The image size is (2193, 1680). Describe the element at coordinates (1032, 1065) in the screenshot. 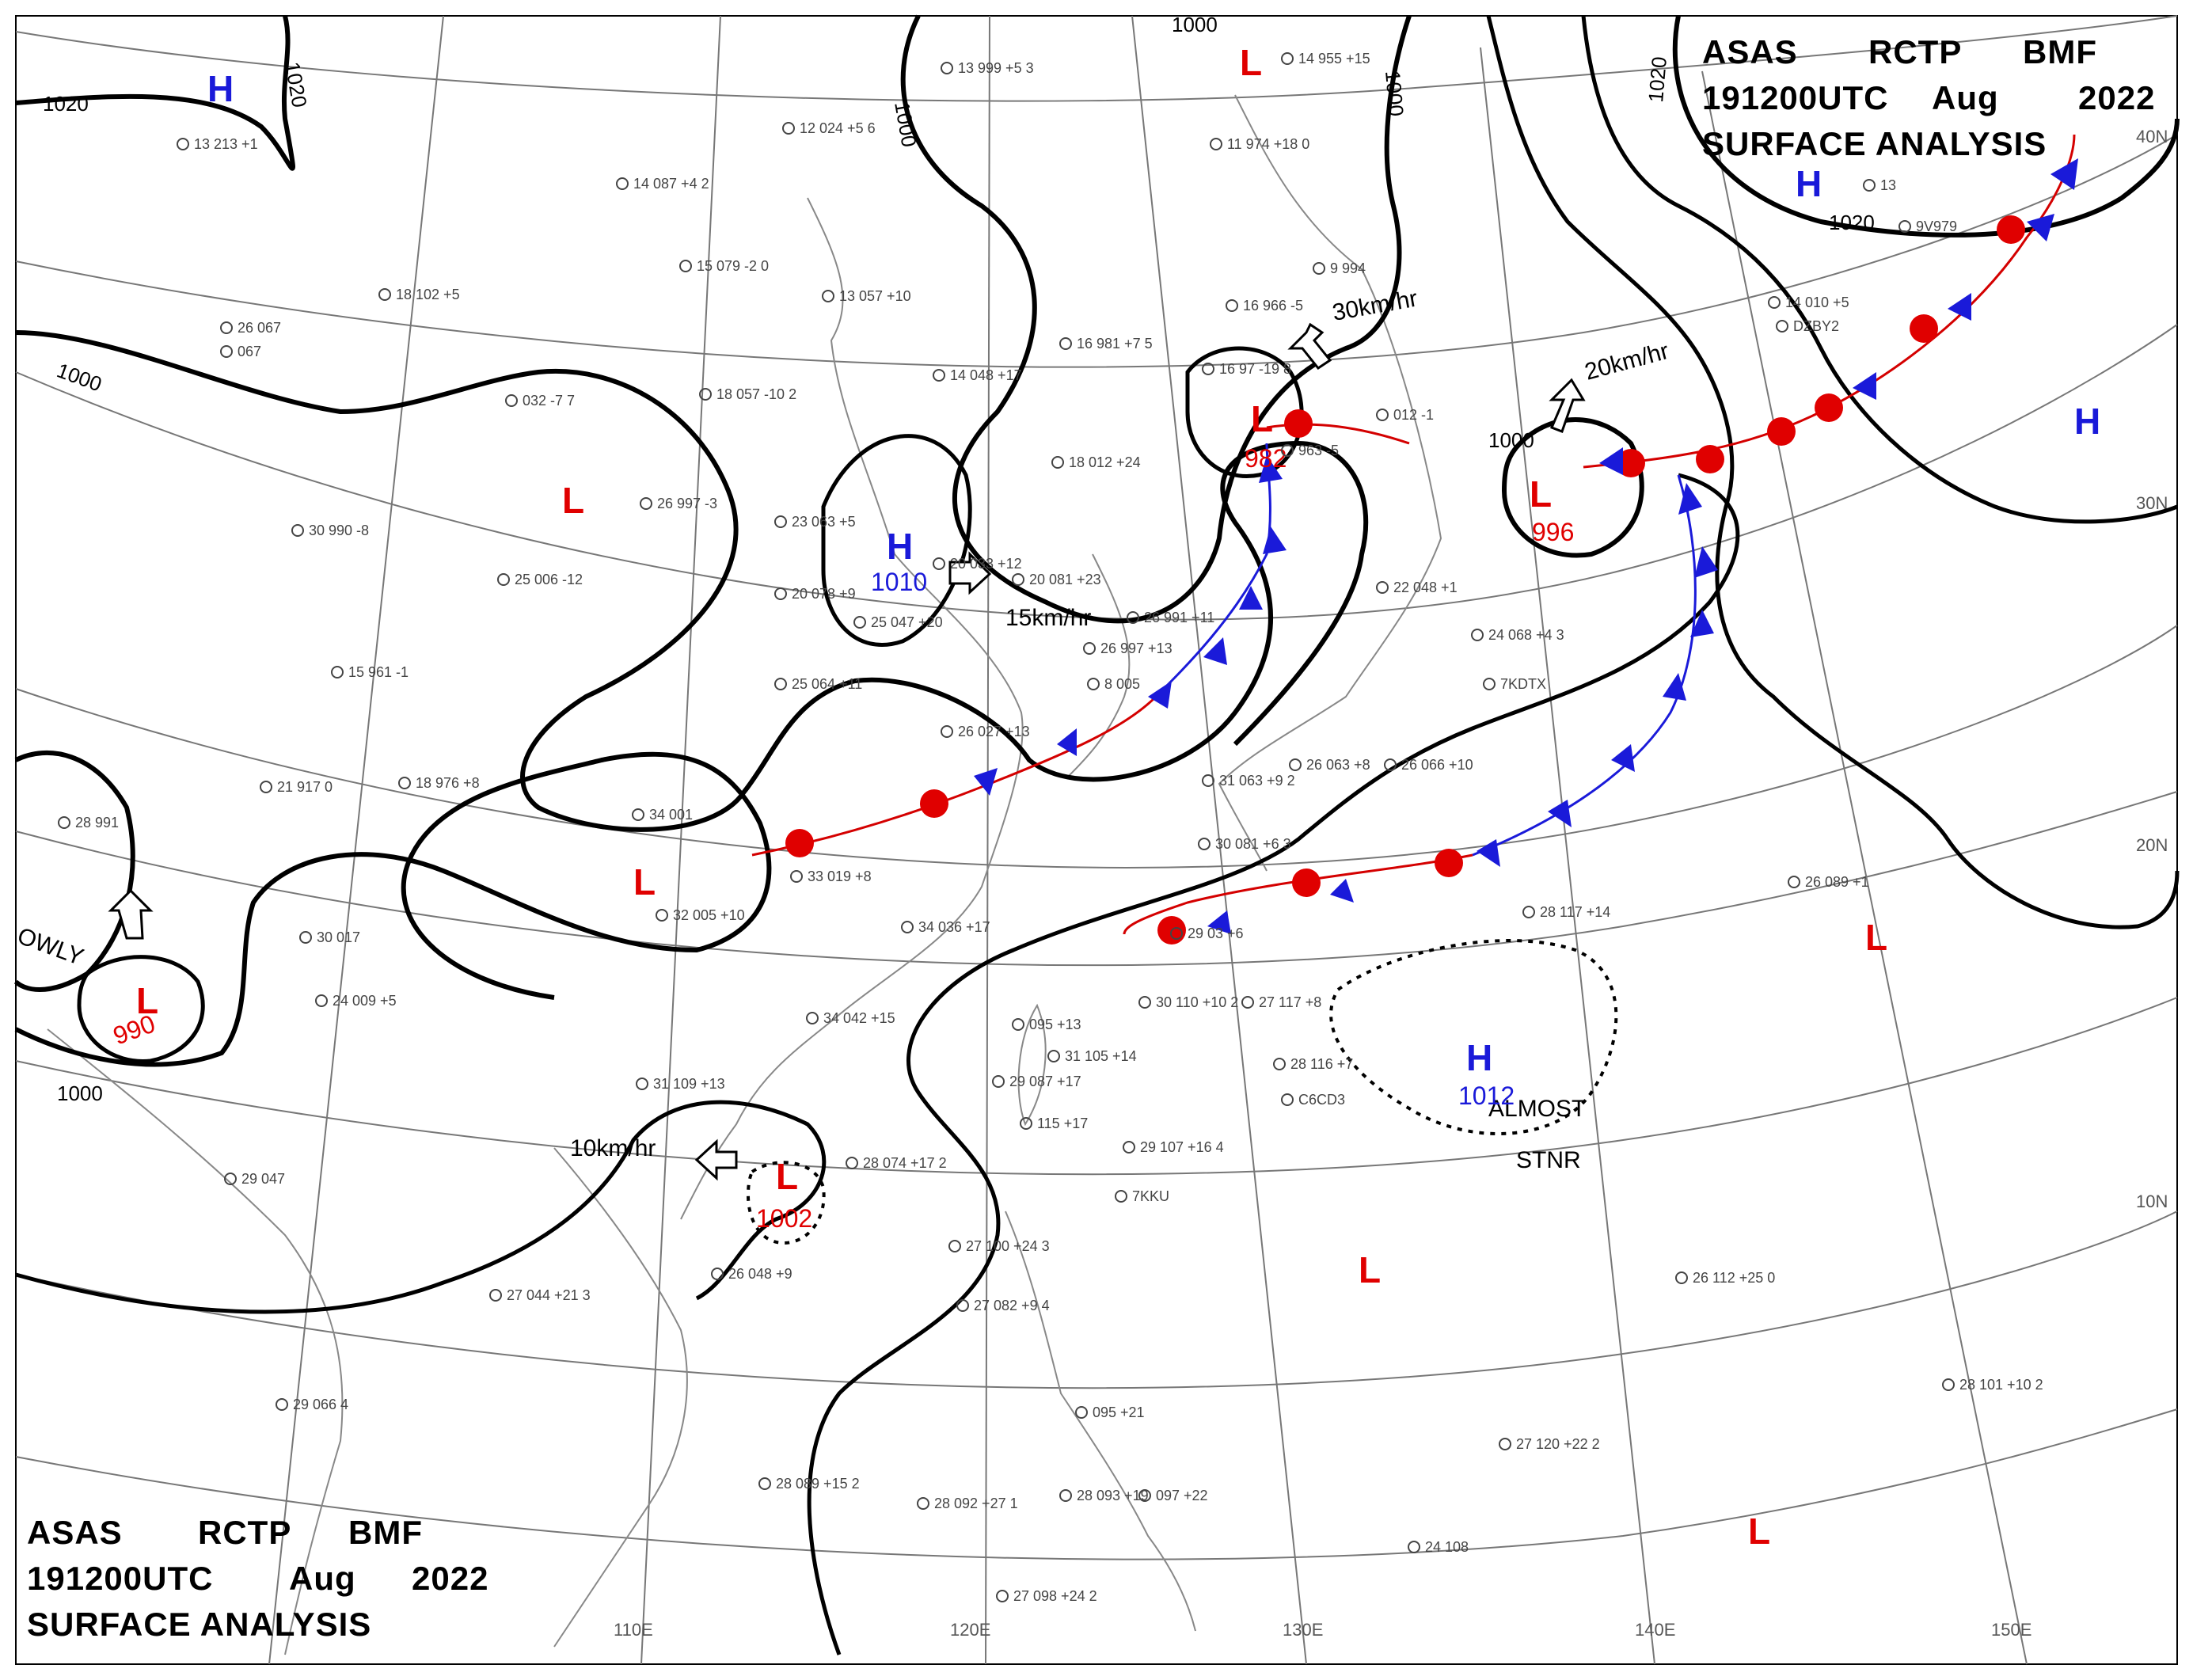

I see `coast-taiwan` at that location.